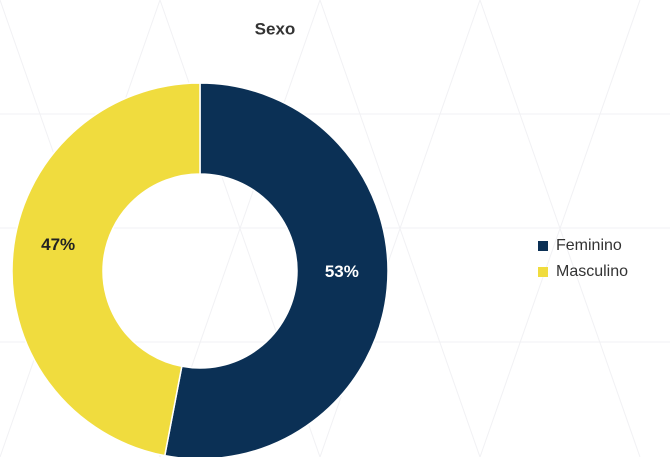 Image resolution: width=670 pixels, height=457 pixels. Describe the element at coordinates (58, 244) in the screenshot. I see `data-label: 47%` at that location.